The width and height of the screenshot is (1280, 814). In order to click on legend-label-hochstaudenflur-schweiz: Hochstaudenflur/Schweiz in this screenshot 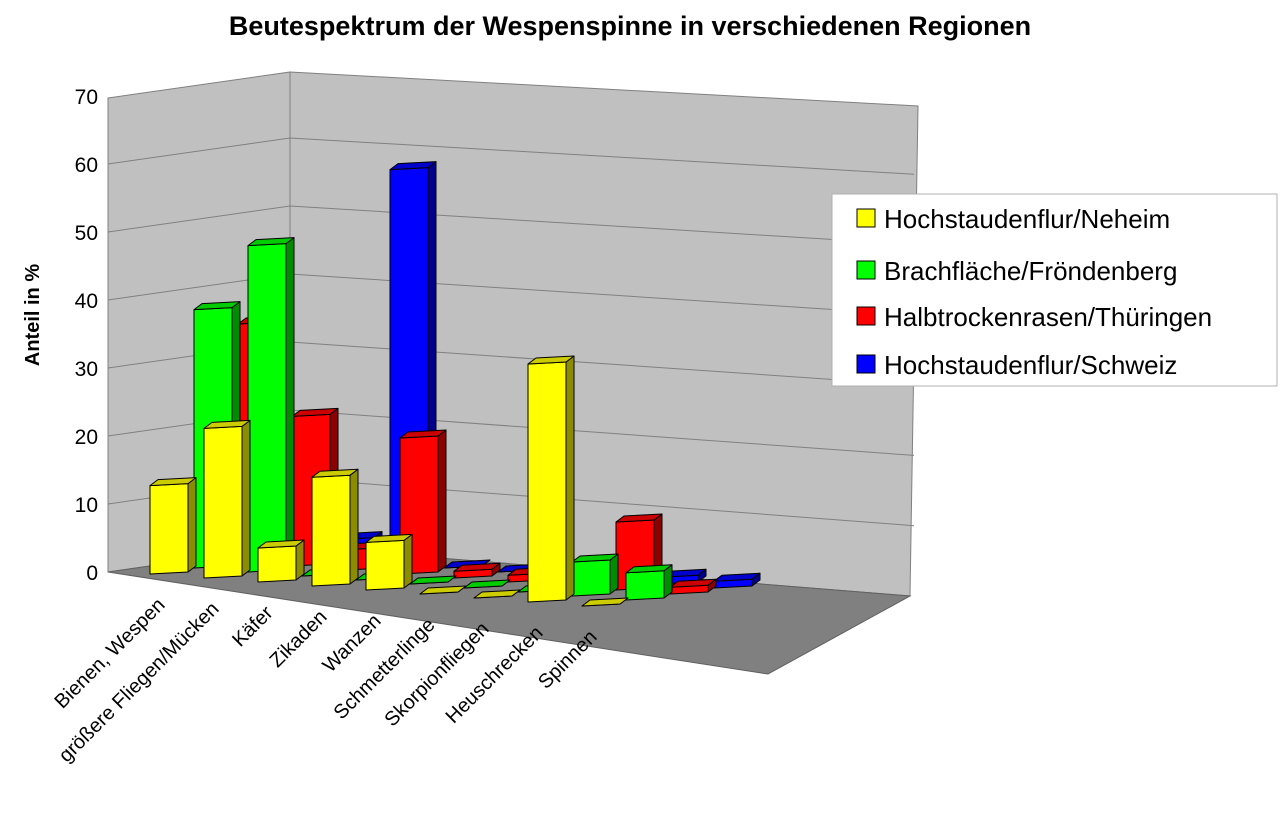, I will do `click(1030, 365)`.